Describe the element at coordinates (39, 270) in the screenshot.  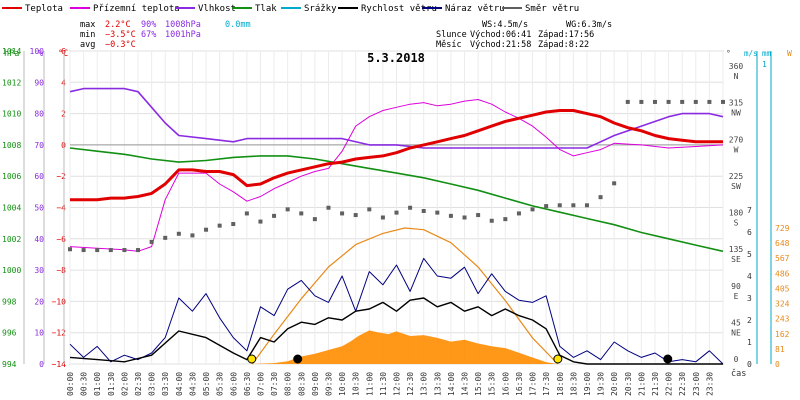
I see `pct-tick: 30` at that location.